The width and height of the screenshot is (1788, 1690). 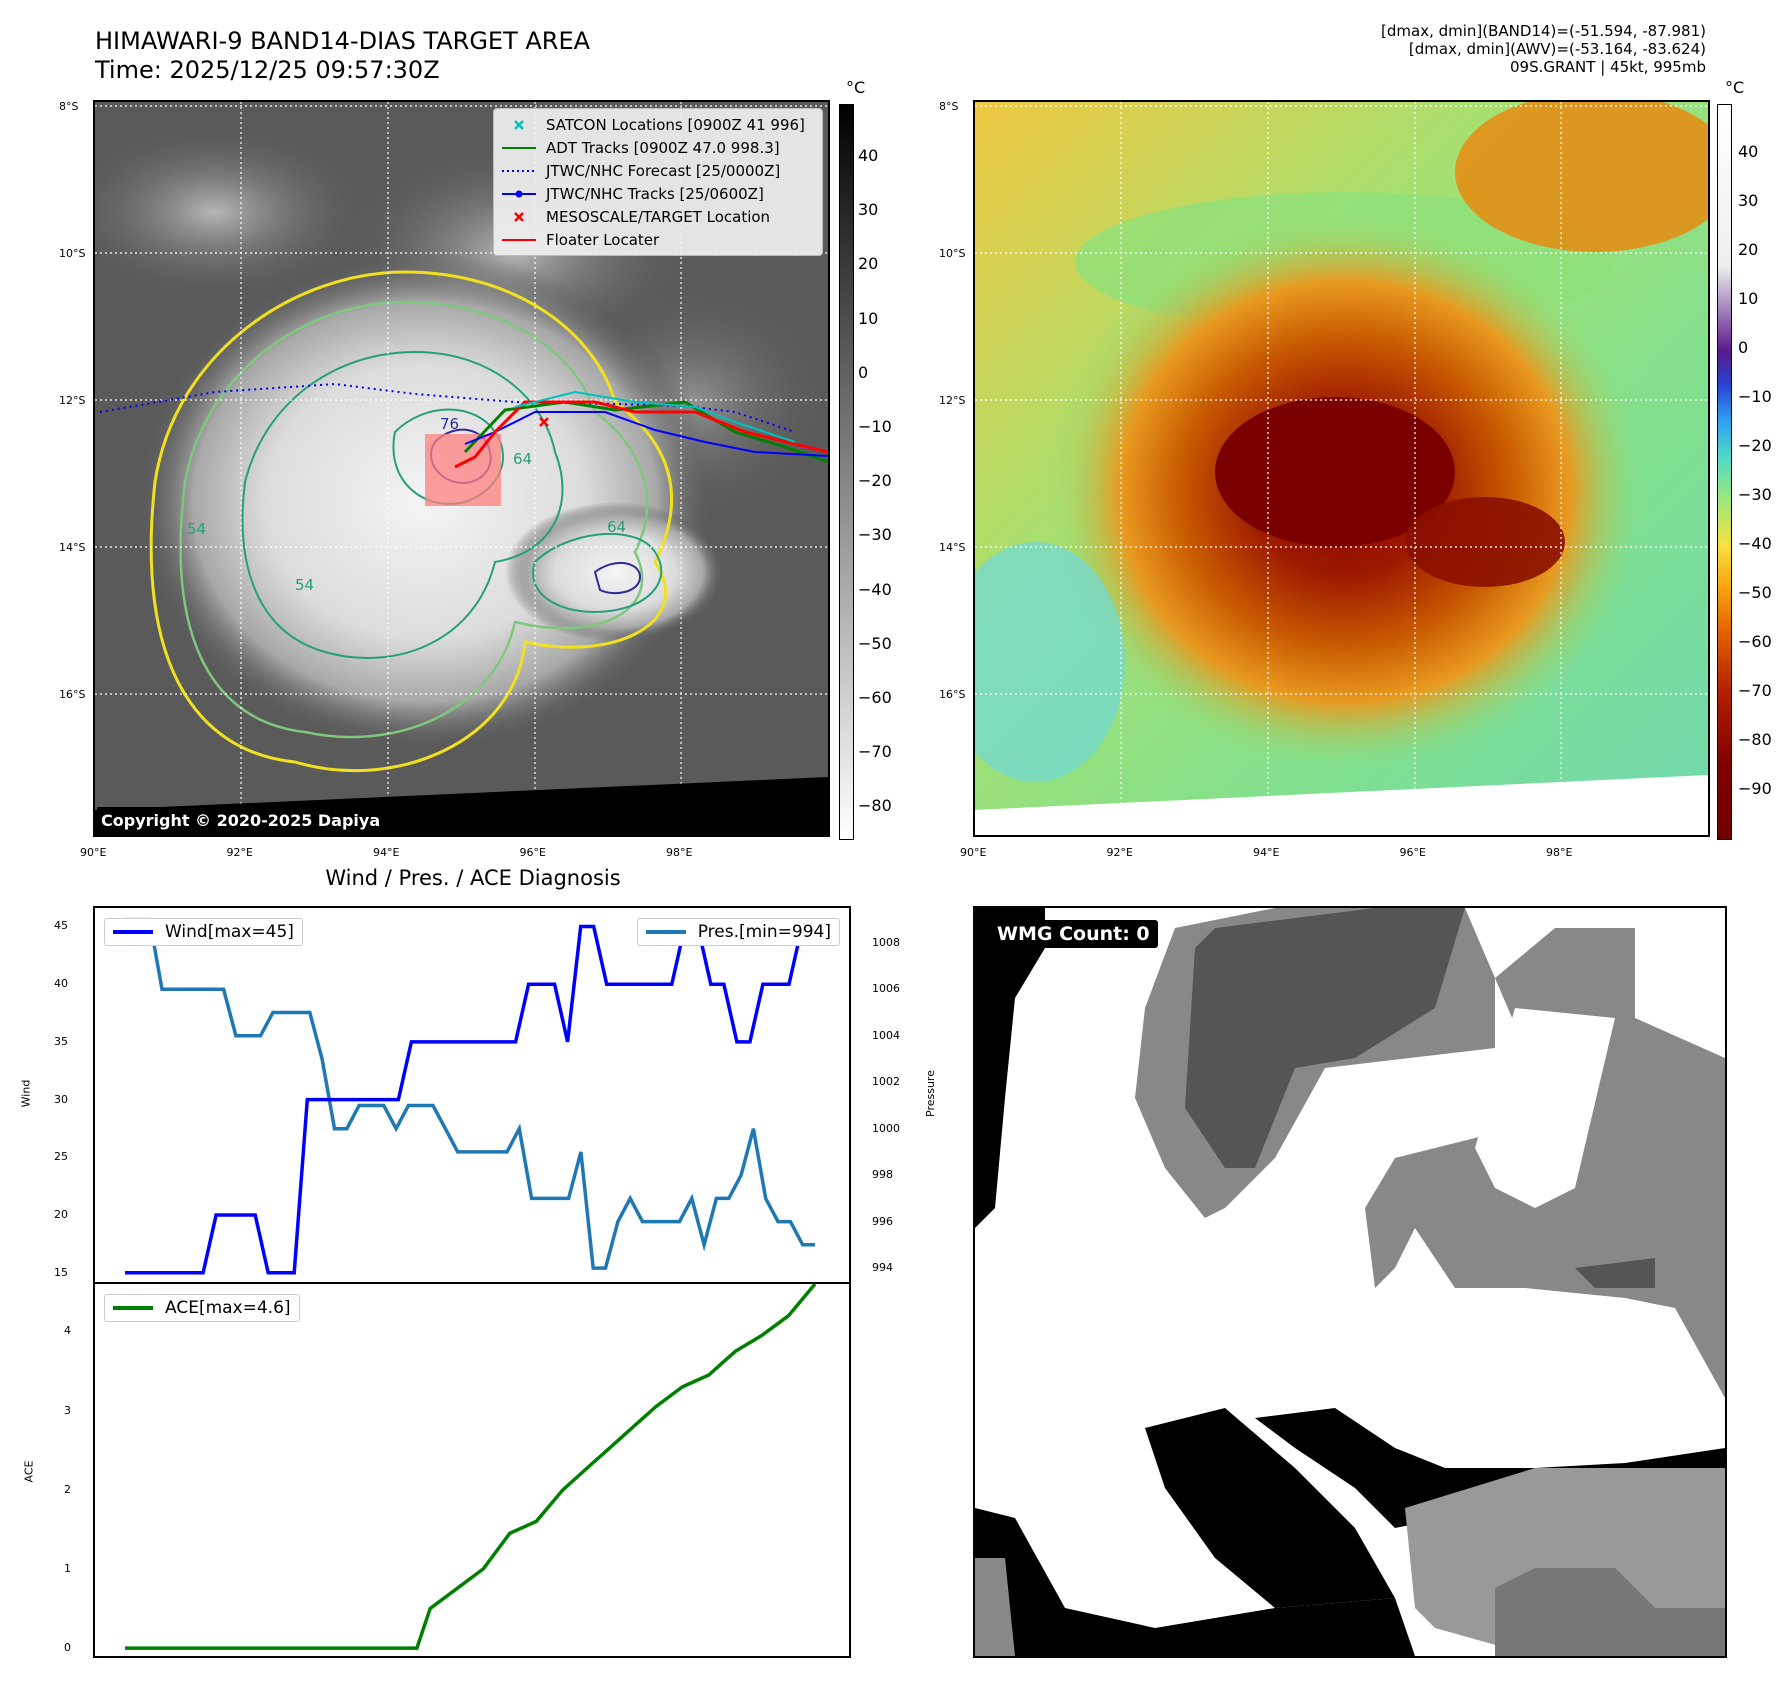 What do you see at coordinates (447, 407) in the screenshot?
I see `forecast-track` at bounding box center [447, 407].